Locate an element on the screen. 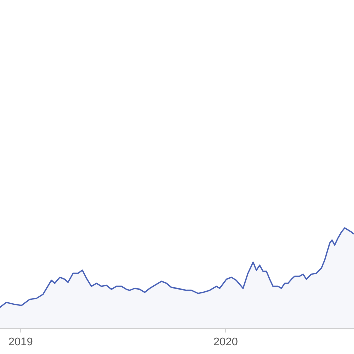 The height and width of the screenshot is (354, 354). x-tick-label: 2020 is located at coordinates (226, 342).